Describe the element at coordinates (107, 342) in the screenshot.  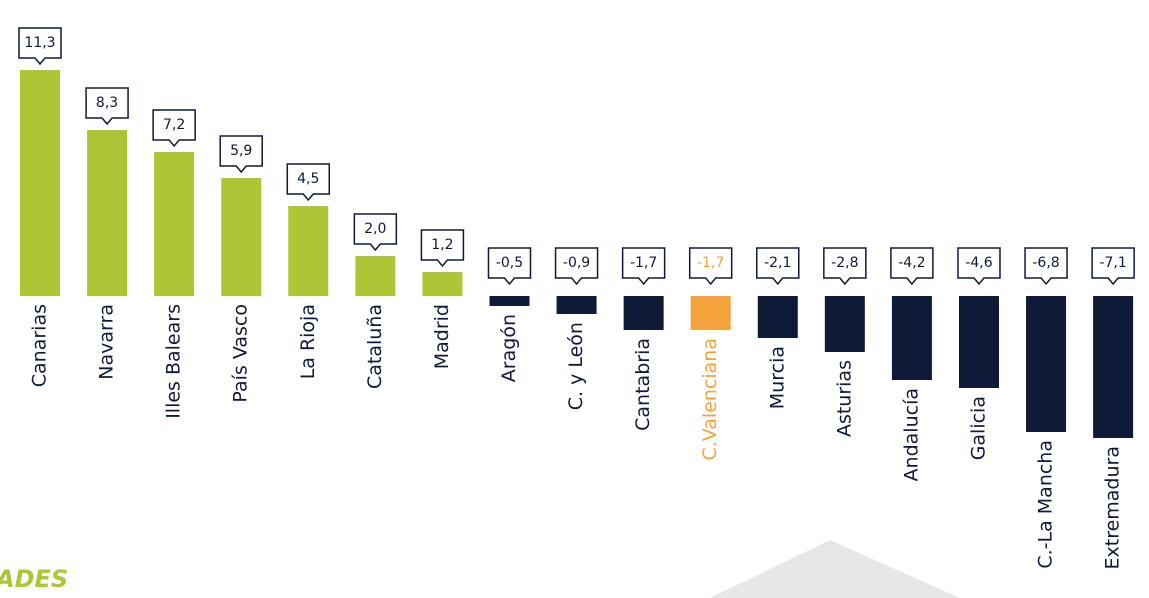
I see `category-label: Navarra` at that location.